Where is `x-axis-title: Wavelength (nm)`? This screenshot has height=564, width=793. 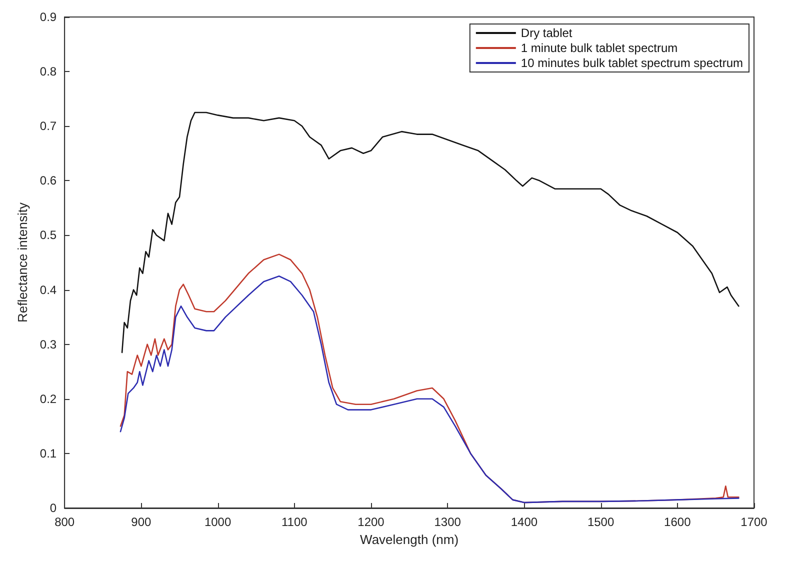
x-axis-title: Wavelength (nm) is located at coordinates (409, 539).